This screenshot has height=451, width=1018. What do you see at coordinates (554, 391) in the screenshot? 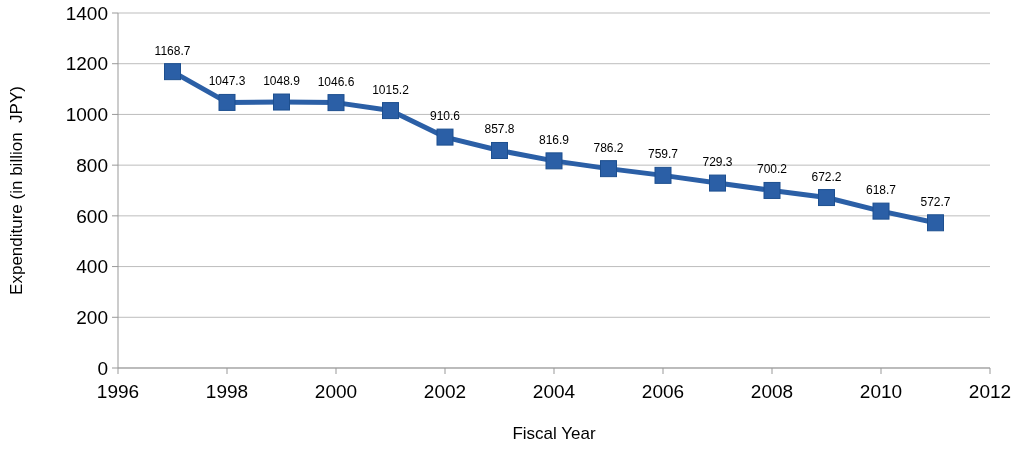
I see `x-tick-label: 2004` at bounding box center [554, 391].